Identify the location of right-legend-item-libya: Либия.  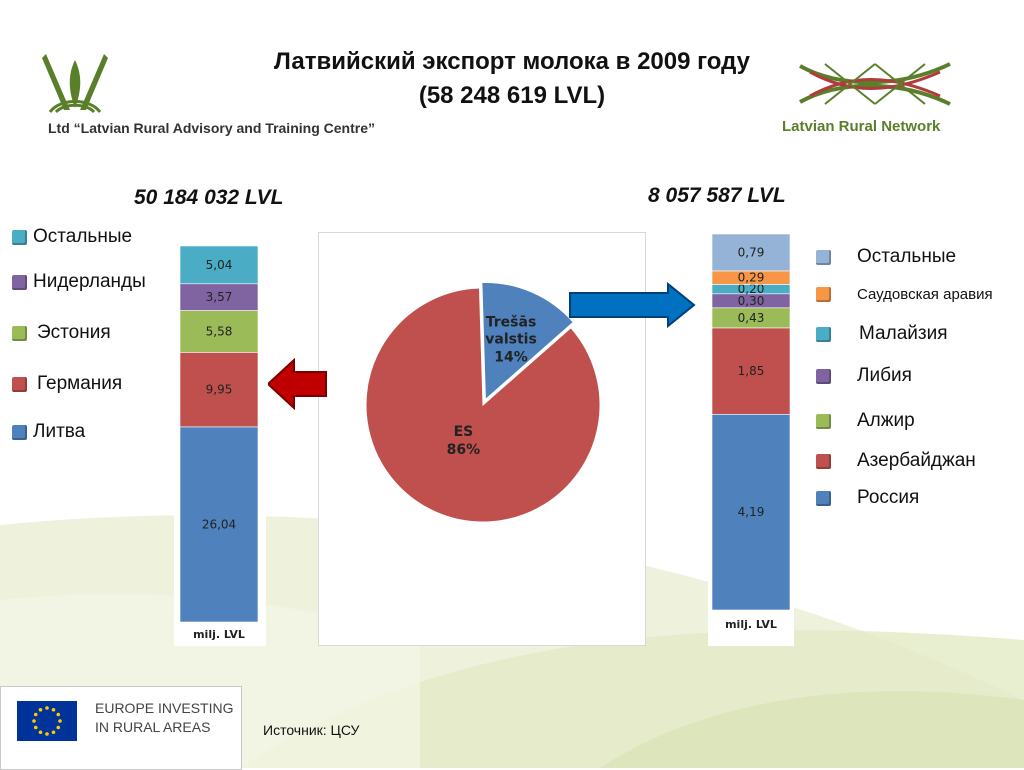
(864, 376).